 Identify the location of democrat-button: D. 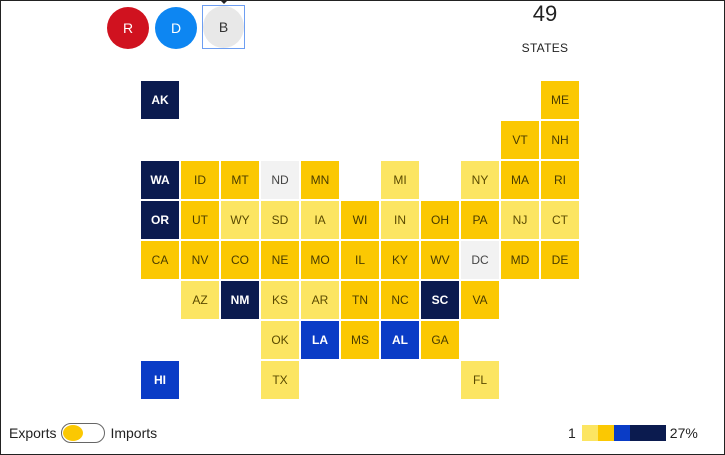
(176, 28).